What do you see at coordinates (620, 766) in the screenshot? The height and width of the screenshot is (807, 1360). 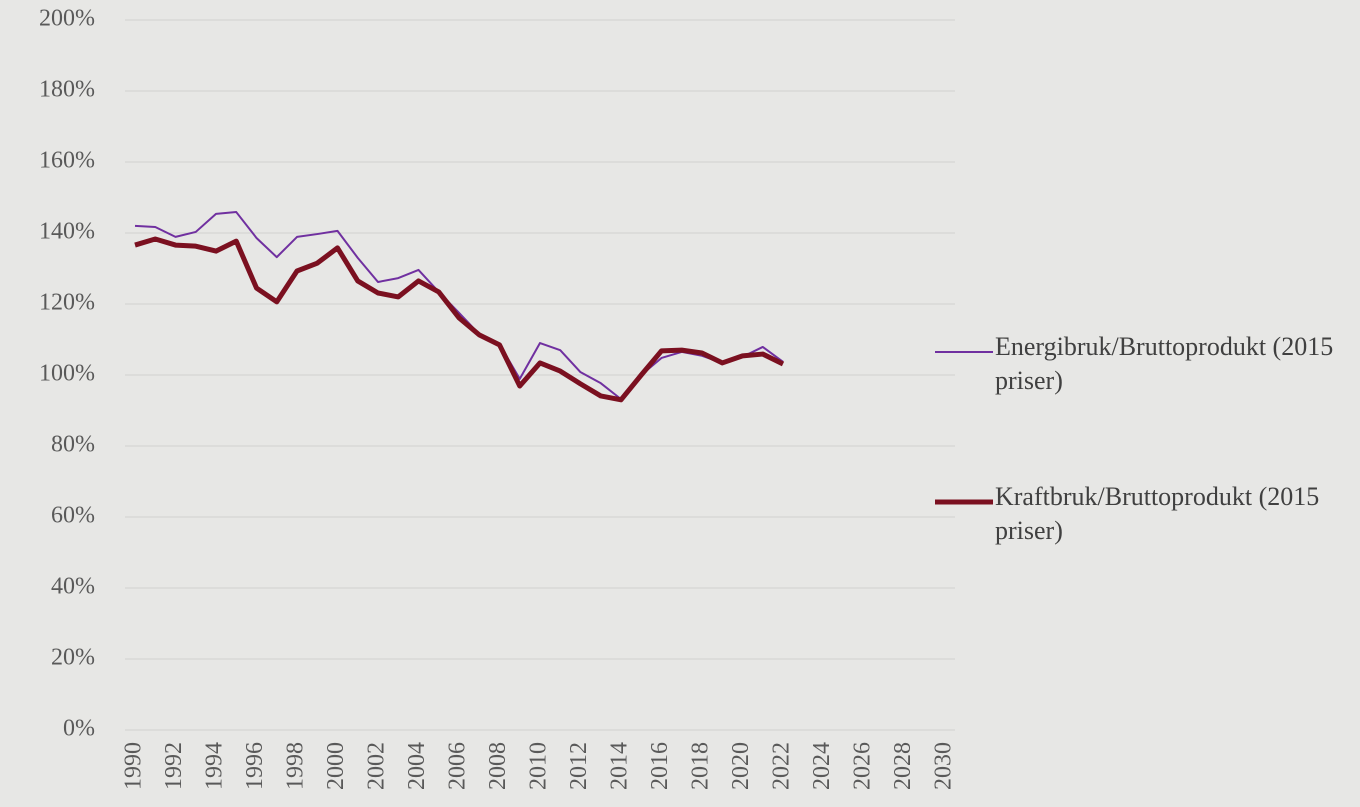 I see `x-tick-label: 2014` at bounding box center [620, 766].